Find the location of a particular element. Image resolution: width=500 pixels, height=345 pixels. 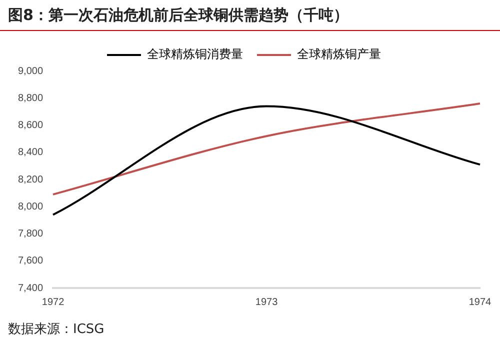

y-tick-label: 7,400 is located at coordinates (31, 288).